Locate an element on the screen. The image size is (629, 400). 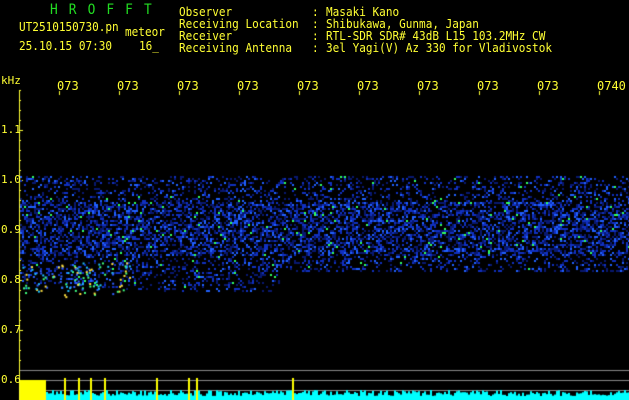
info-label: Observer is located at coordinates (206, 12).